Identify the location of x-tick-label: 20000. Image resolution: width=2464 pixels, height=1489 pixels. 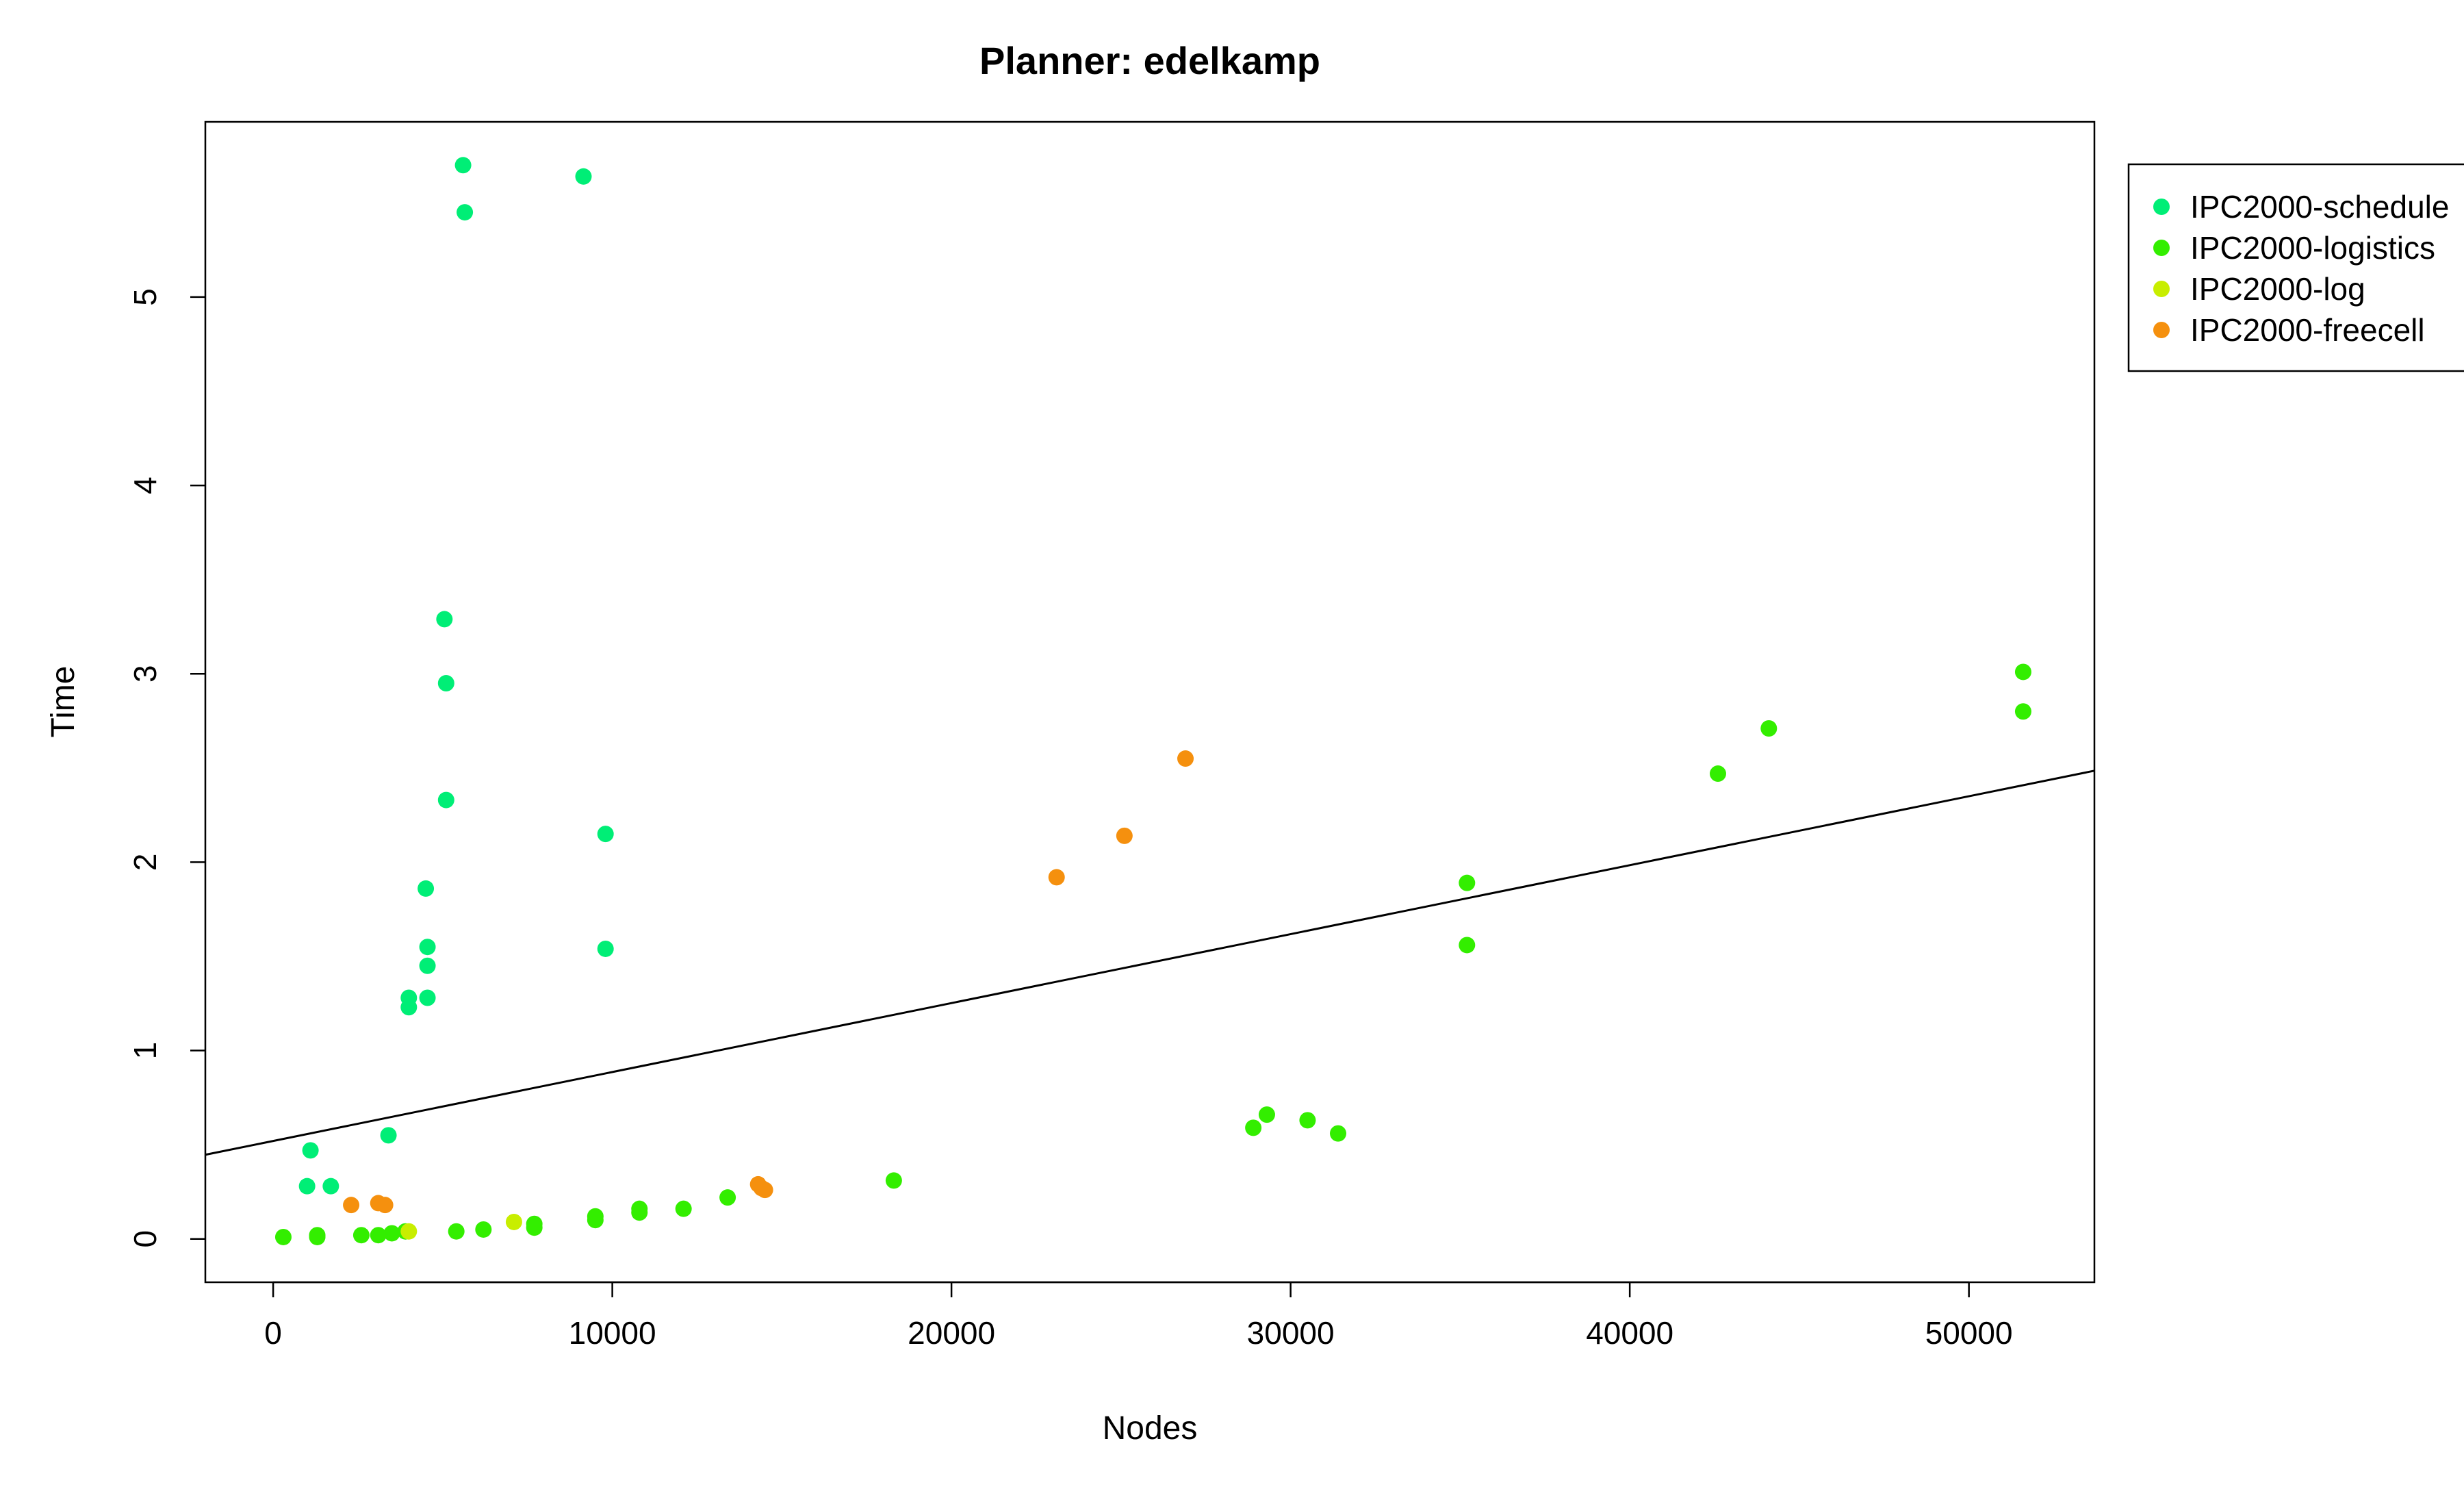
(951, 1333).